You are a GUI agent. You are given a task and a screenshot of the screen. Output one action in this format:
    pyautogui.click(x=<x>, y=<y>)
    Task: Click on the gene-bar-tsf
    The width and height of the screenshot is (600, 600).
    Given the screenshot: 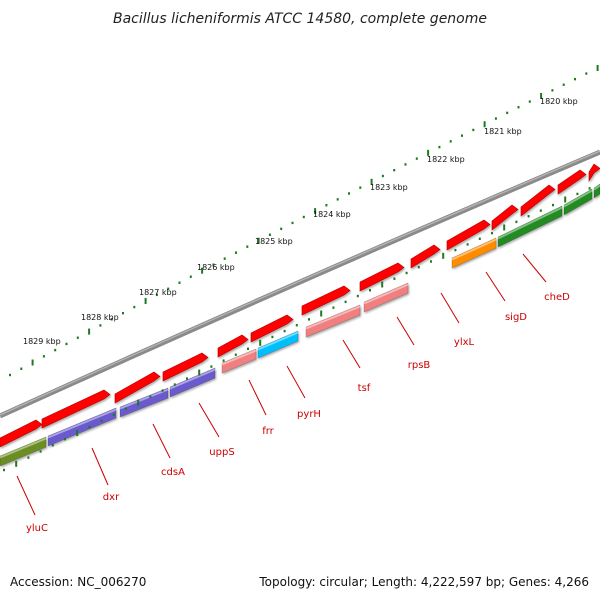 What is the action you would take?
    pyautogui.click(x=333, y=321)
    